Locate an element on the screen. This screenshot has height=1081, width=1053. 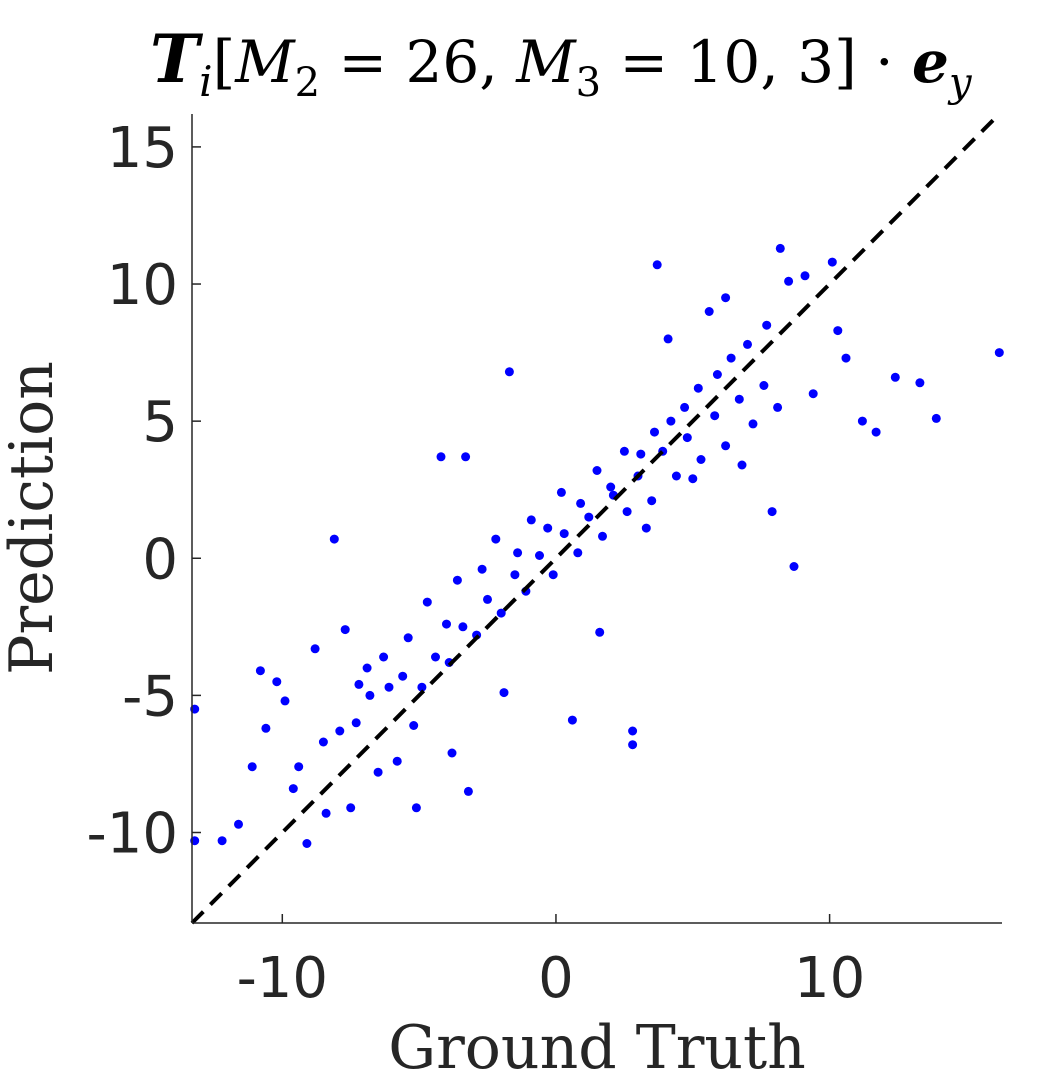
y-tick-label: 0 is located at coordinates (160, 559).